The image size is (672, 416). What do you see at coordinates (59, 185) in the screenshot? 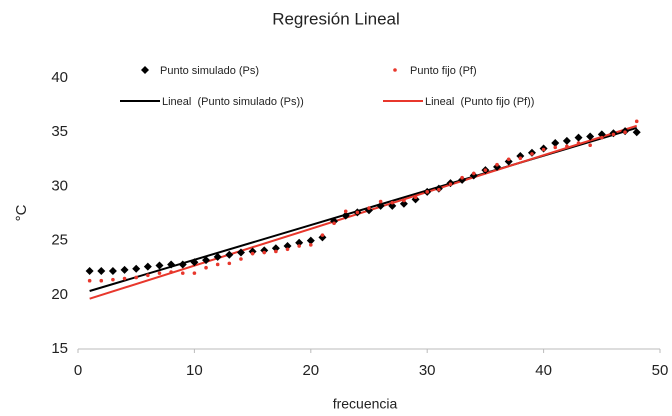
I see `y-tick-label: 30` at bounding box center [59, 185].